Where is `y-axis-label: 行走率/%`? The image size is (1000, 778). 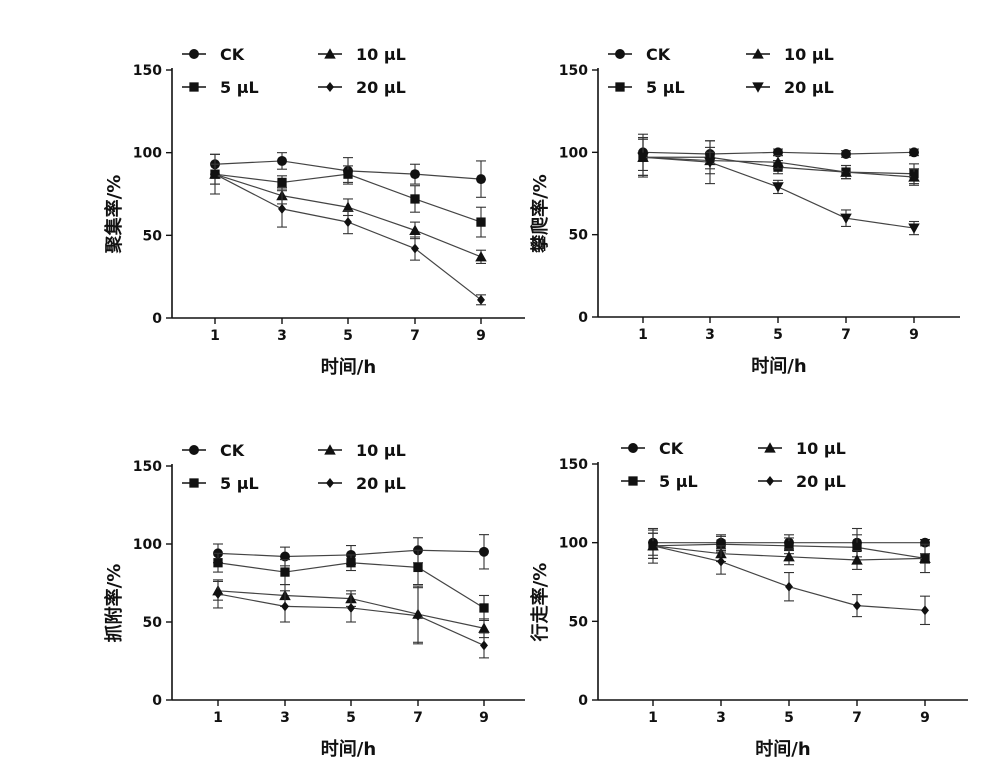 y-axis-label: 行走率/% is located at coordinates (540, 603).